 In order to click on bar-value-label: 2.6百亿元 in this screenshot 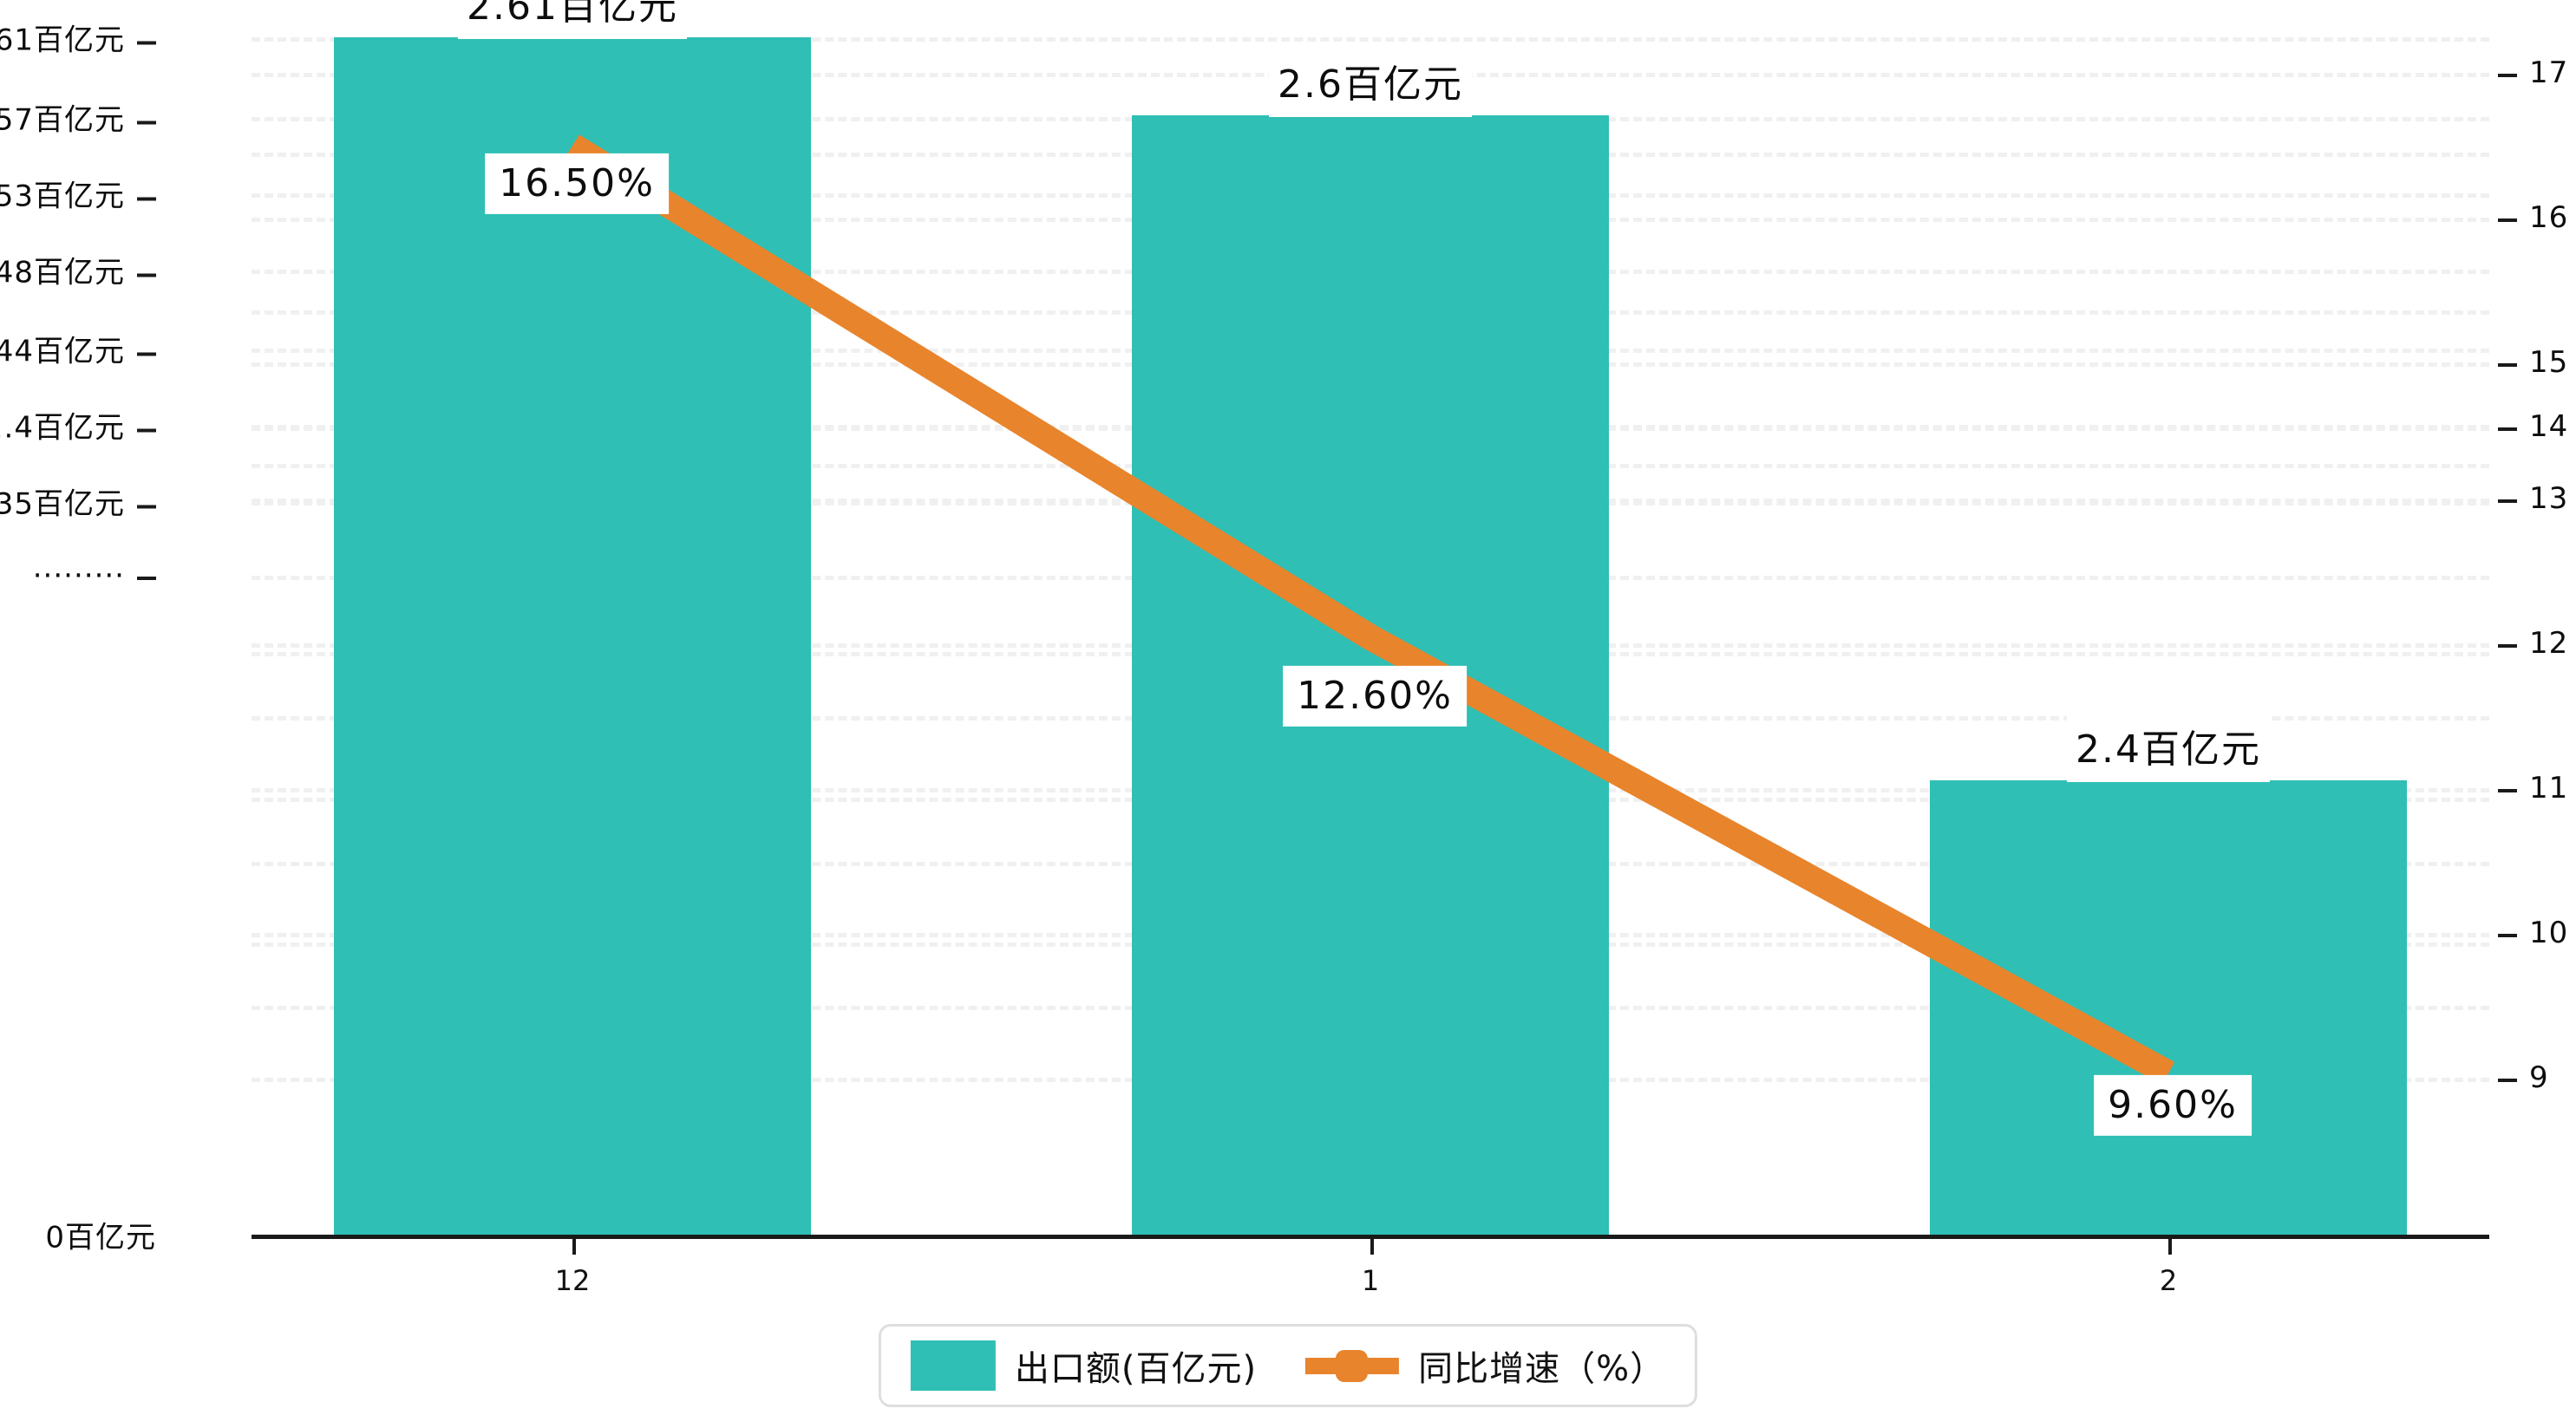, I will do `click(1370, 83)`.